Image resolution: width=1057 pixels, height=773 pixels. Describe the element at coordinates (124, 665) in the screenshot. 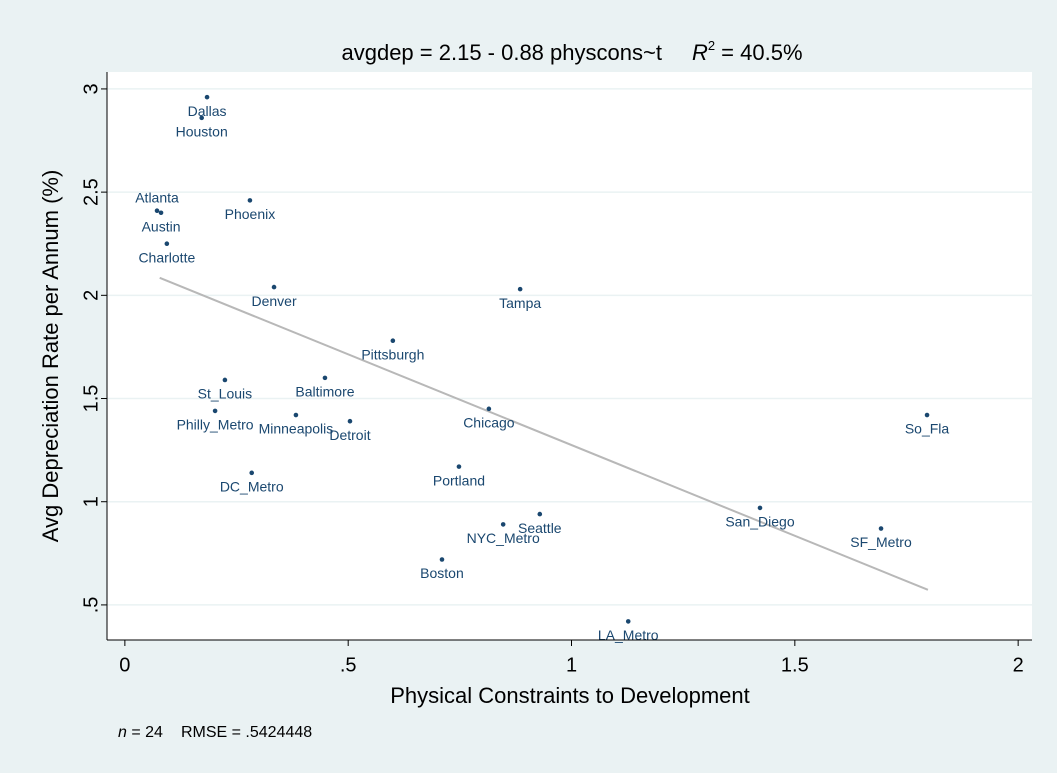

I see `x-tick-label: 0` at that location.